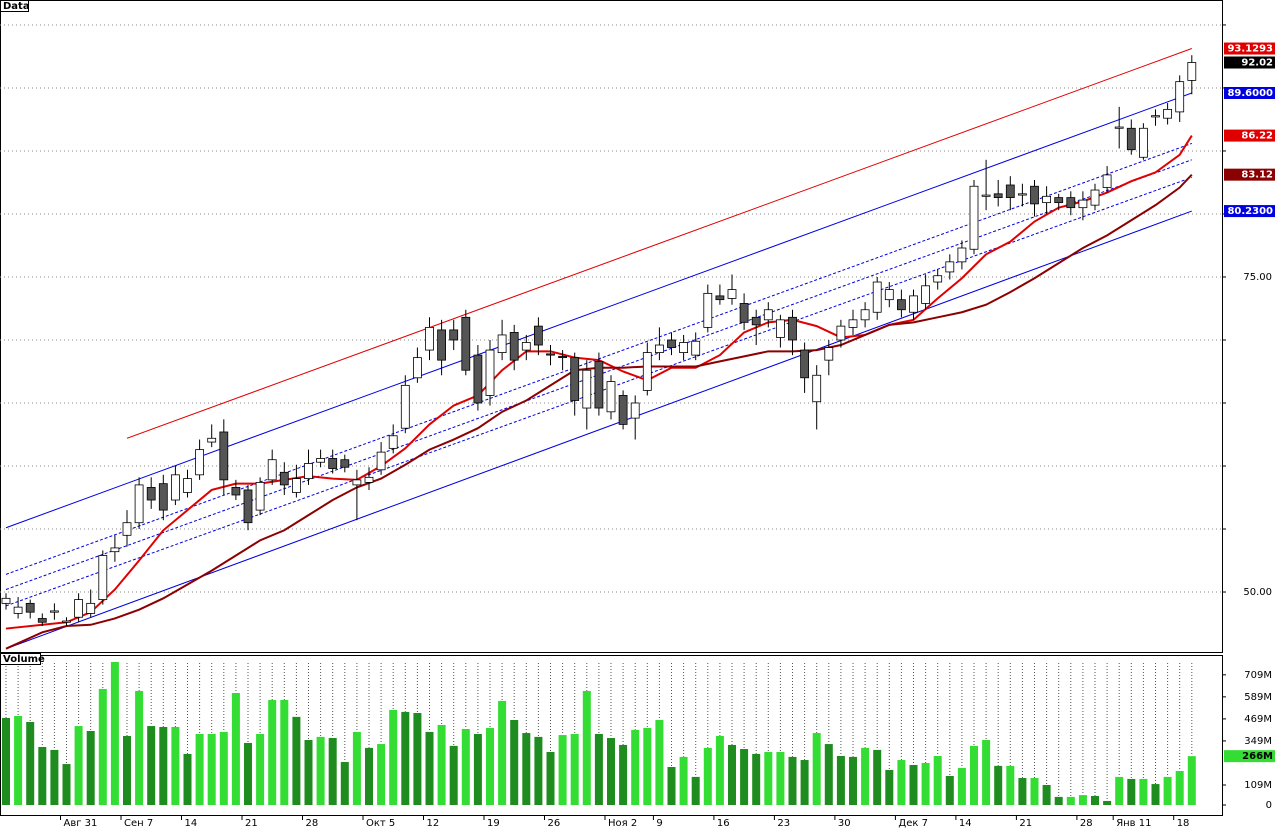  Describe the element at coordinates (1183, 823) in the screenshot. I see `x-tick-label: 18` at that location.